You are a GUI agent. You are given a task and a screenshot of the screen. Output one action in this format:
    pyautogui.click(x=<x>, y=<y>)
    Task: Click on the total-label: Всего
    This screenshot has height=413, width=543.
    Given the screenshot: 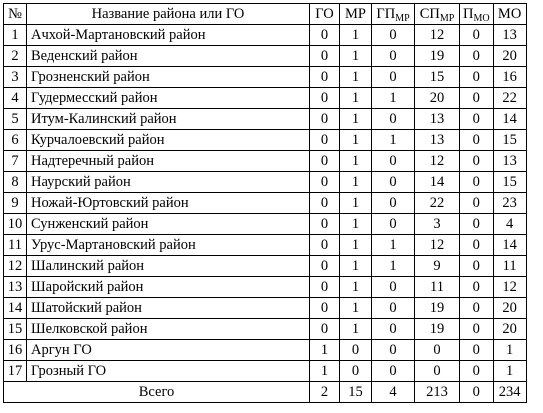 What is the action you would take?
    pyautogui.click(x=156, y=392)
    